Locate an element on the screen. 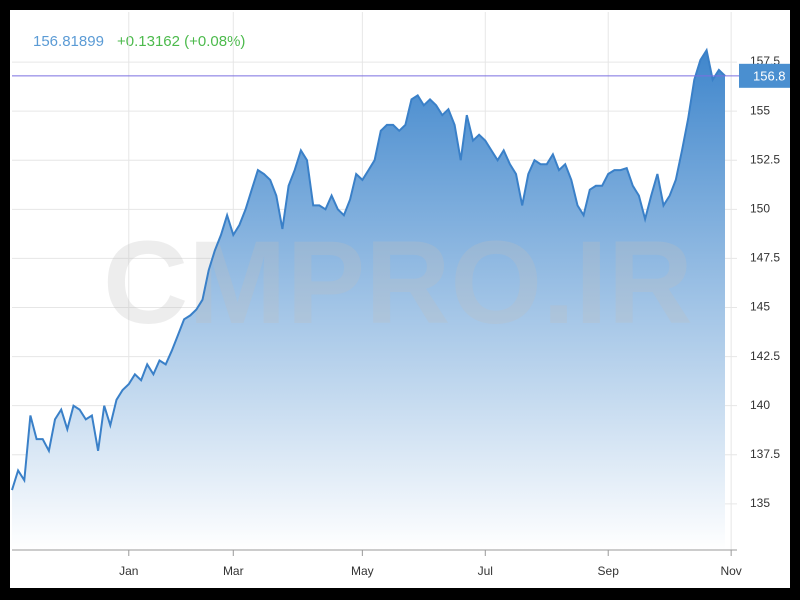 The image size is (800, 600). change: +0.13162 (+0.08%) is located at coordinates (181, 41).